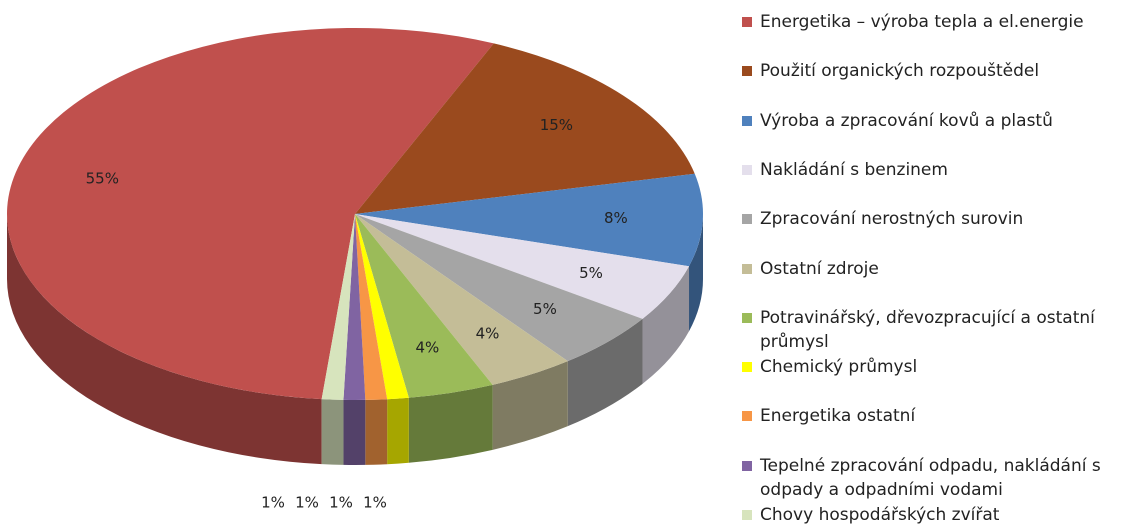 The width and height of the screenshot is (1133, 524). I want to click on legend-label: Chemický průmysl, so click(839, 367).